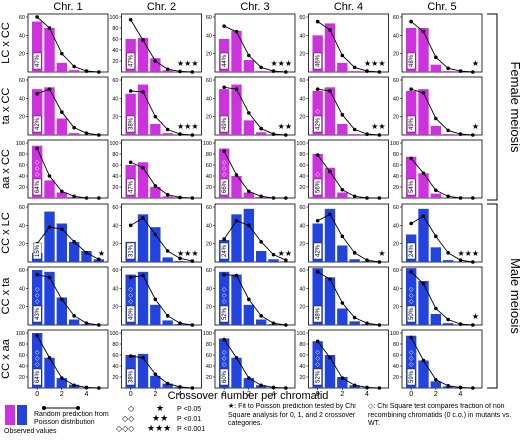 The image size is (520, 445). Describe the element at coordinates (101, 253) in the screenshot. I see `significance-stars: ★` at that location.